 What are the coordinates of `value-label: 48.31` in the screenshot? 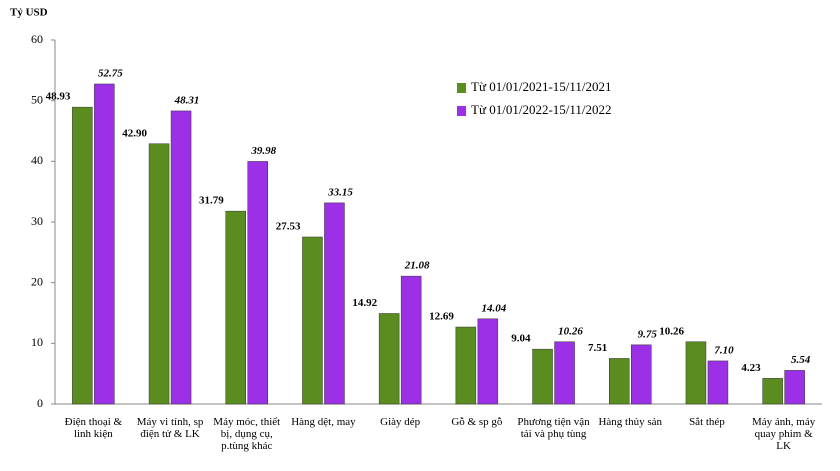 It's located at (187, 100).